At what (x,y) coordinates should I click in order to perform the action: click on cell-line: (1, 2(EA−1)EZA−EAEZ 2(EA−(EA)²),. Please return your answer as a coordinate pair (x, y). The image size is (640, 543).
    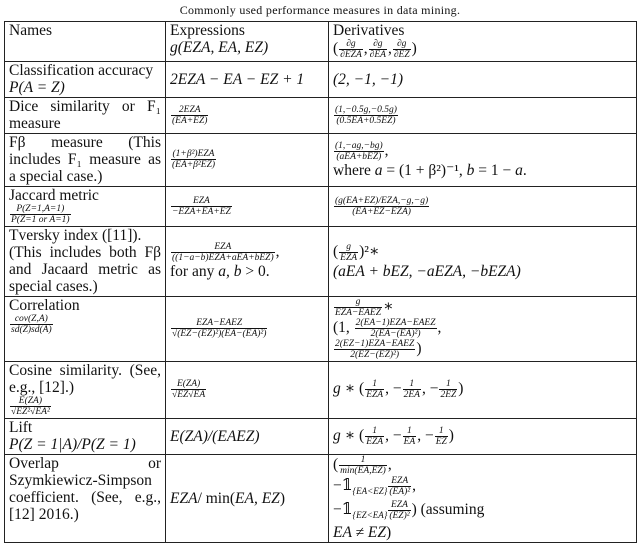
    Looking at the image, I should click on (482, 328).